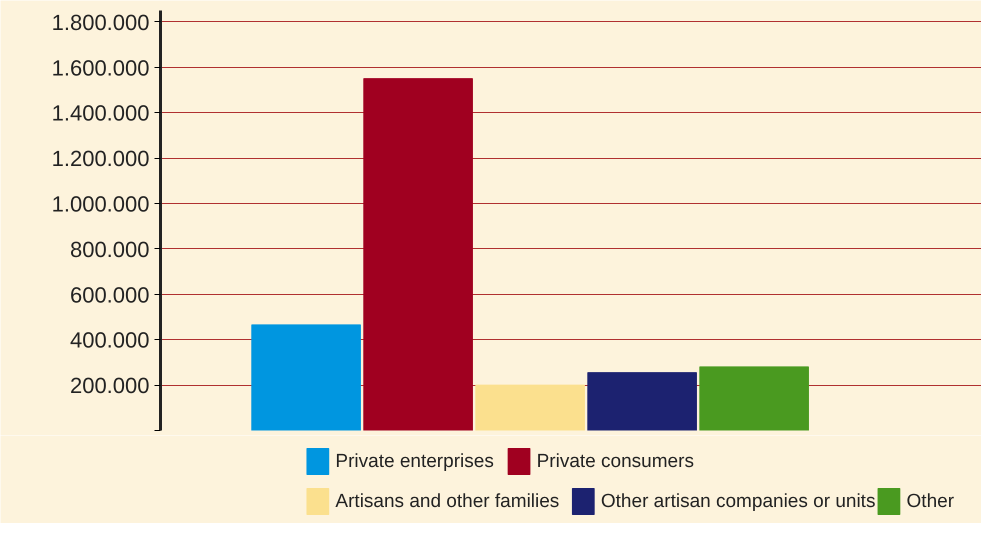 The height and width of the screenshot is (535, 989). I want to click on y-tick-label: 1.800.000, so click(101, 22).